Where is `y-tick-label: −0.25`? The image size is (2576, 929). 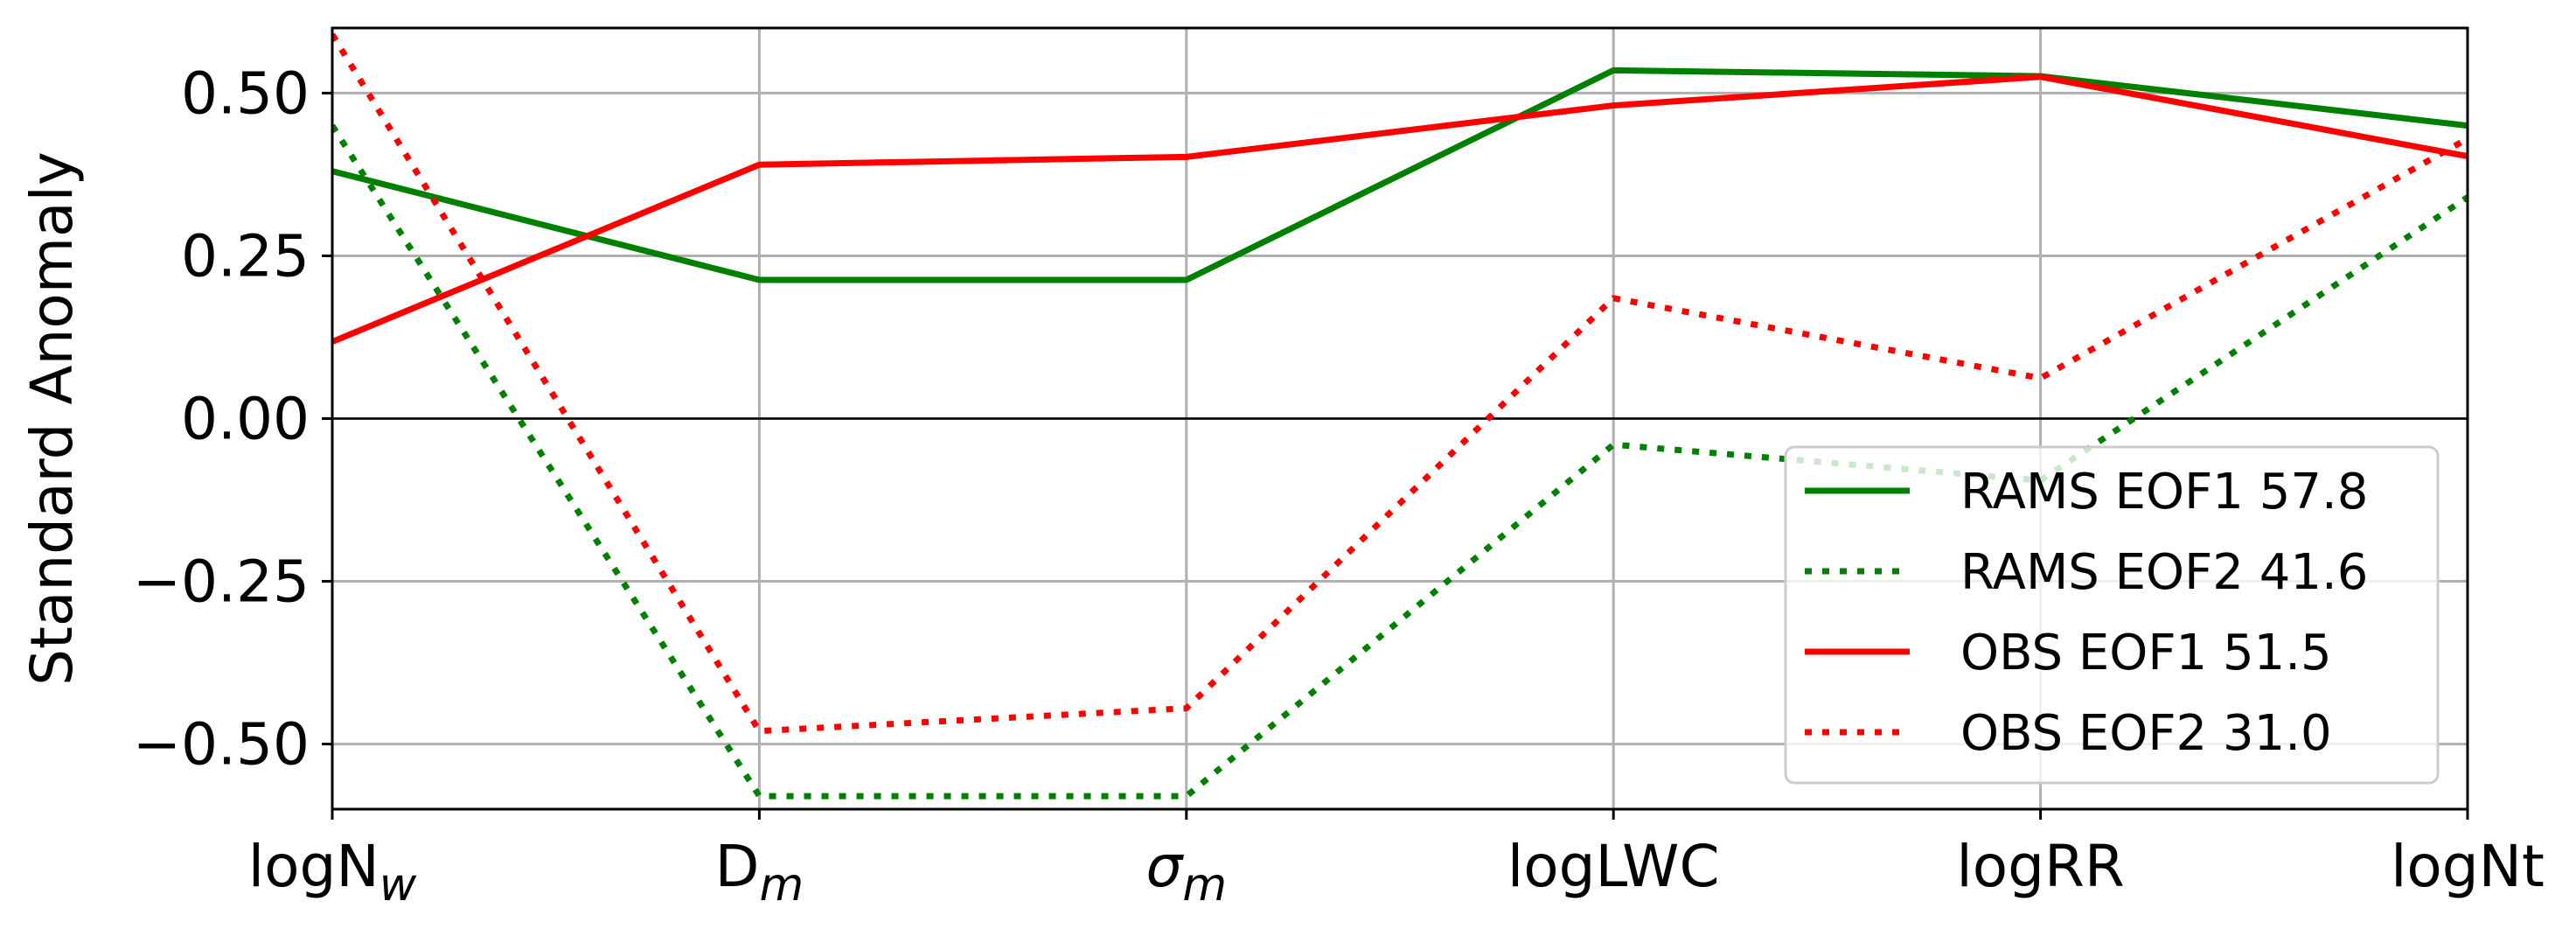 y-tick-label: −0.25 is located at coordinates (221, 582).